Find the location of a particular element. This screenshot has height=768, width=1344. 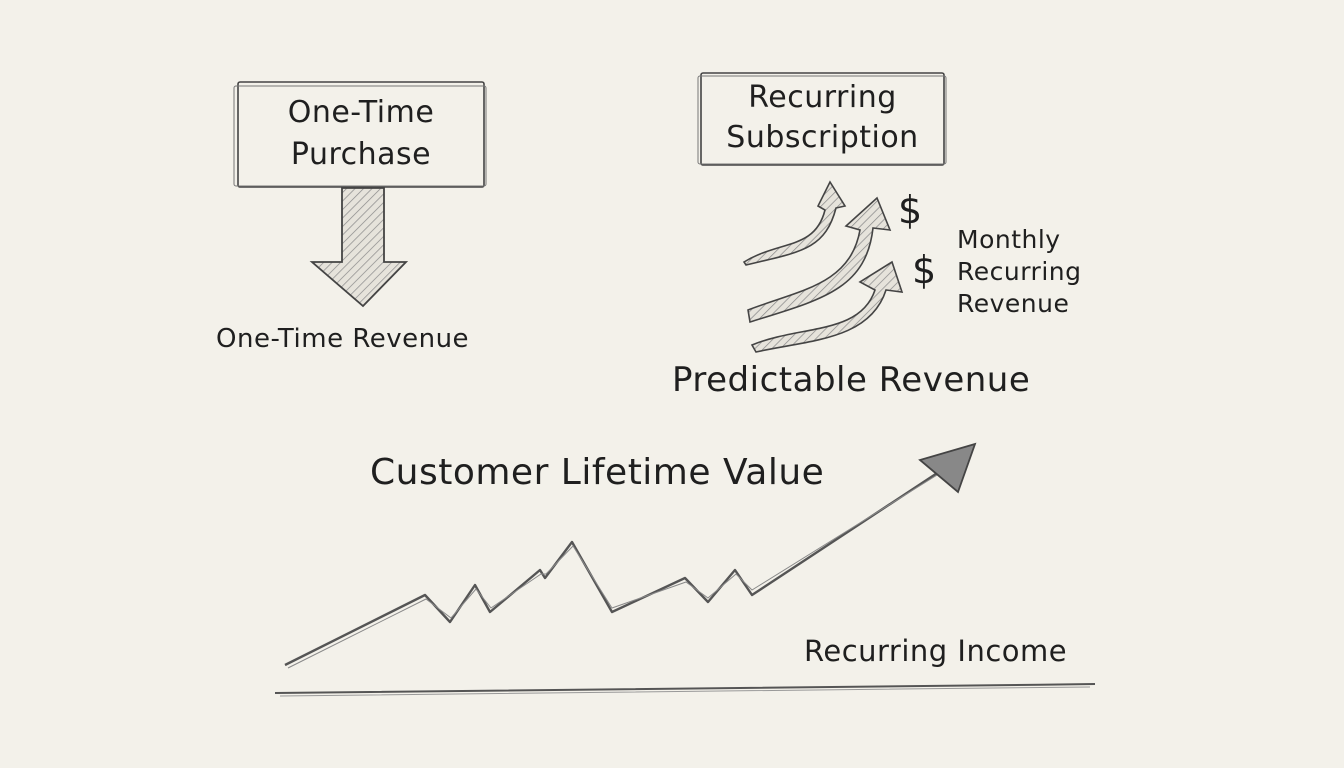

mrr-line-3: Revenue is located at coordinates (1013, 303).